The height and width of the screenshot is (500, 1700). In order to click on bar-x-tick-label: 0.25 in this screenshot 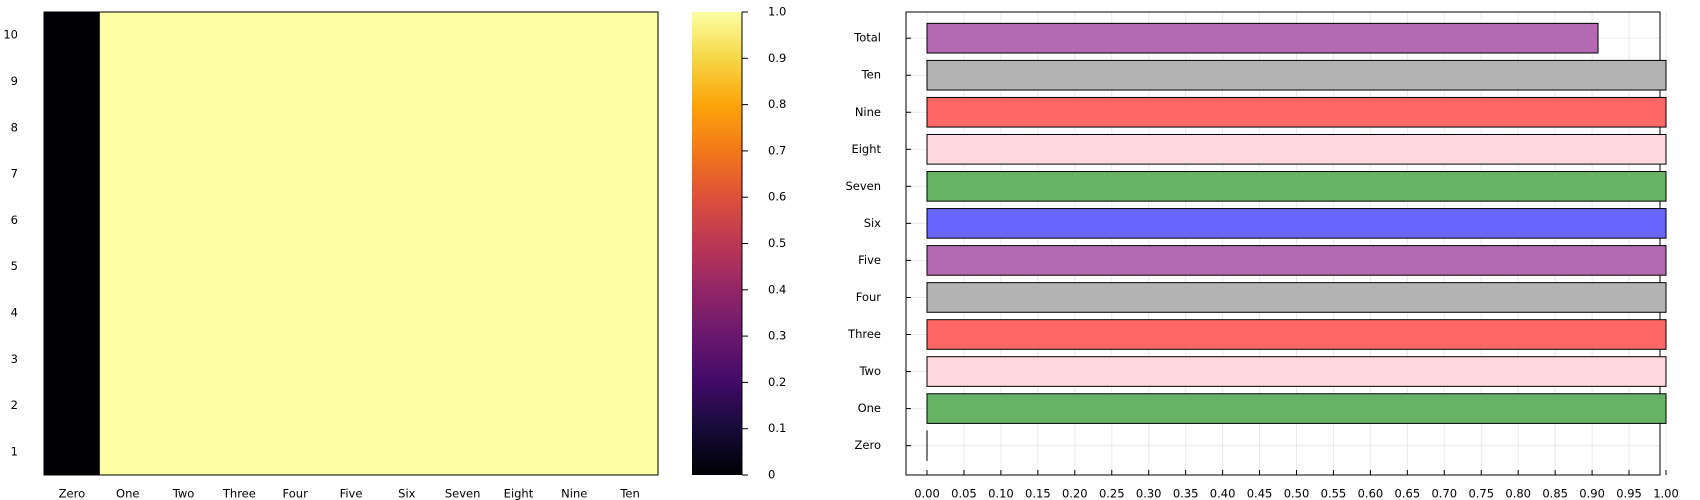, I will do `click(1112, 493)`.